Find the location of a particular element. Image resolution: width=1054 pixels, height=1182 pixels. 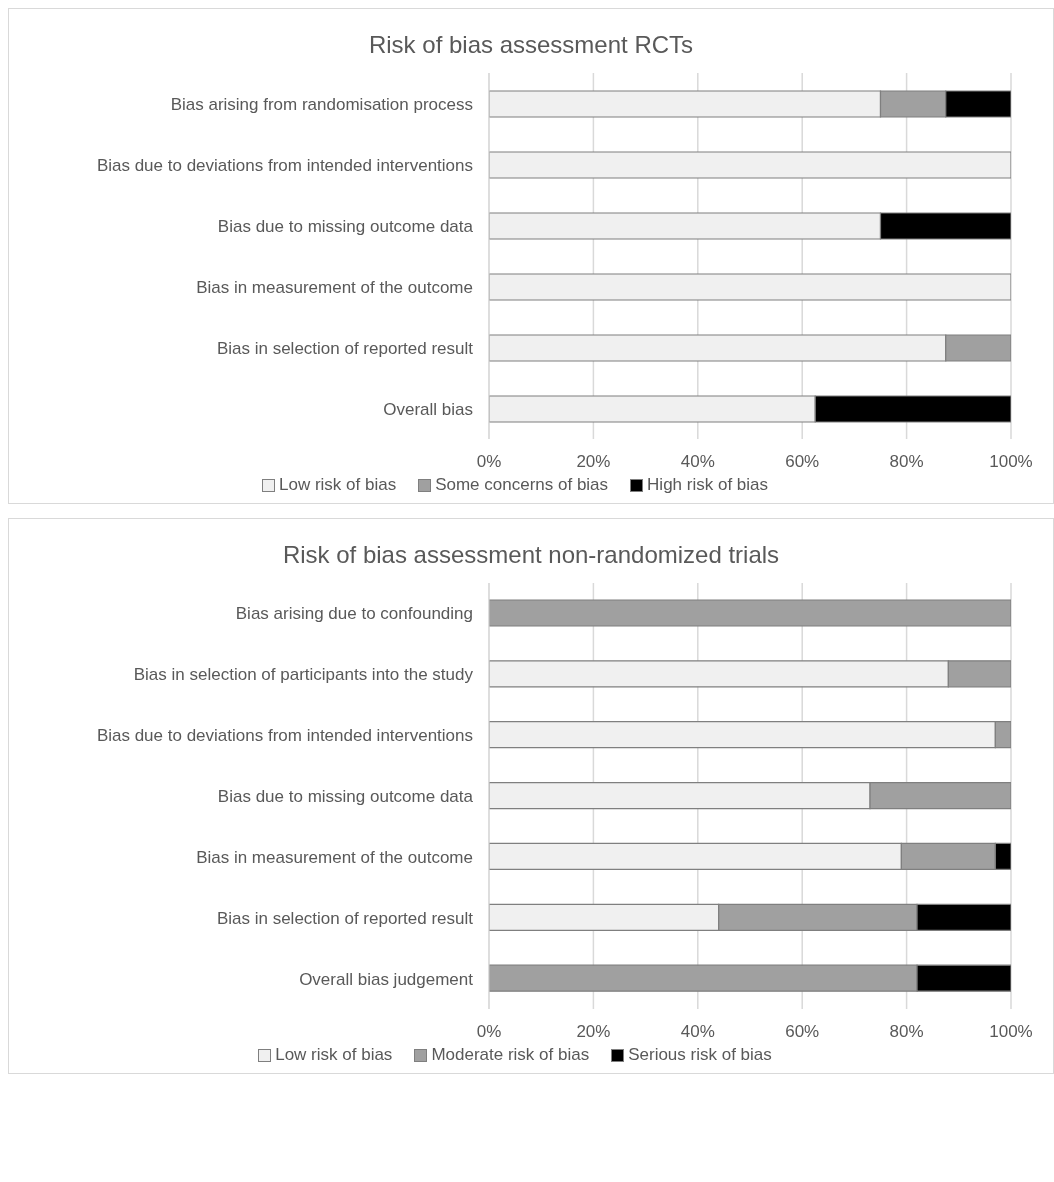

legend-label: Serious risk of bias is located at coordinates (699, 1055).